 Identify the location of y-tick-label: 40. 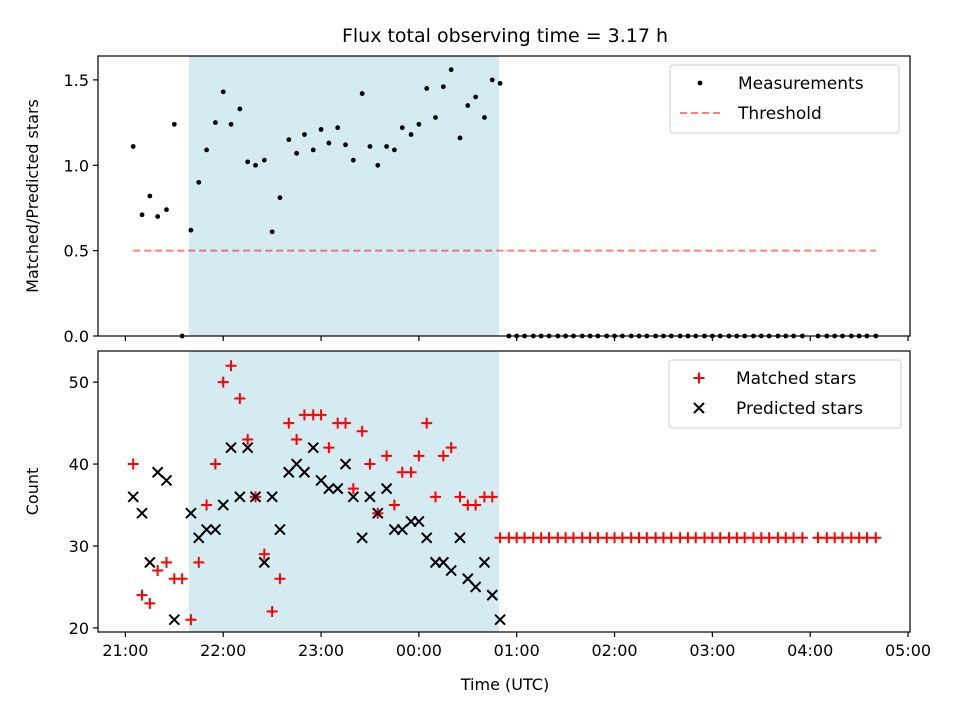
(79, 464).